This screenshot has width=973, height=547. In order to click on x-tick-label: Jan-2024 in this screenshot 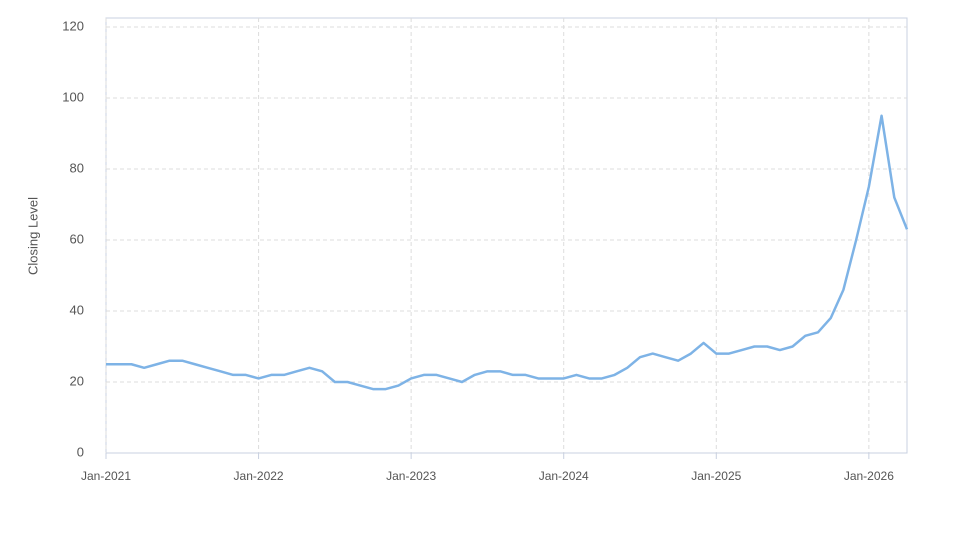, I will do `click(564, 476)`.